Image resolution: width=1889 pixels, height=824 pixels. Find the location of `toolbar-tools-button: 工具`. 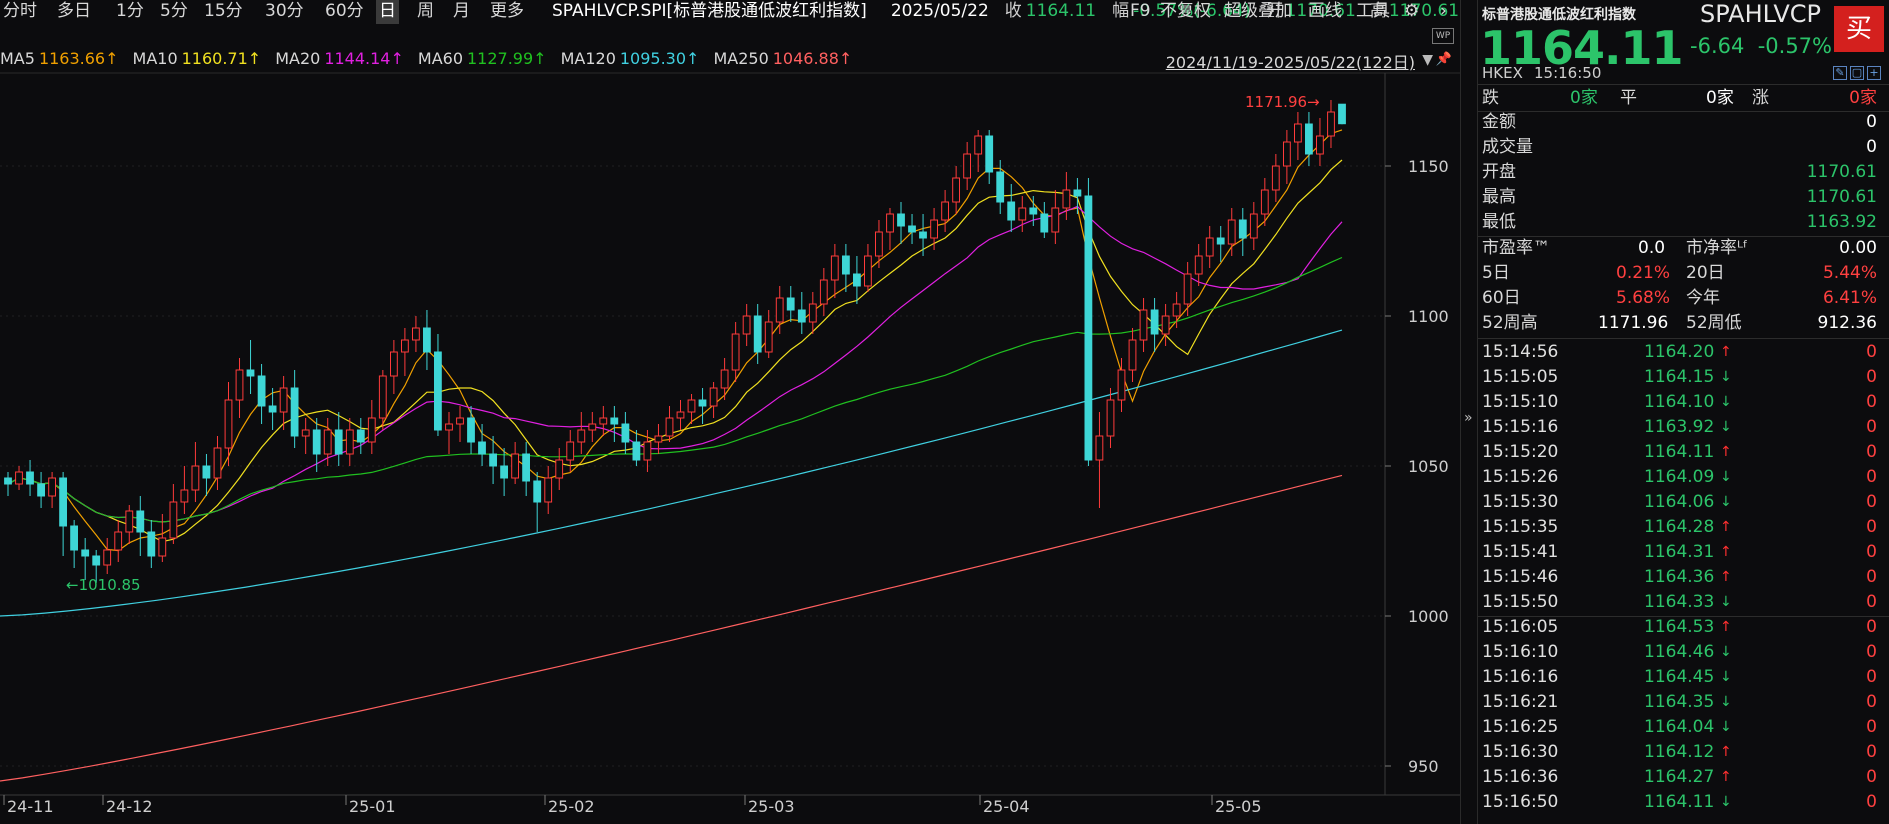

toolbar-tools-button: 工具 is located at coordinates (1373, 11).